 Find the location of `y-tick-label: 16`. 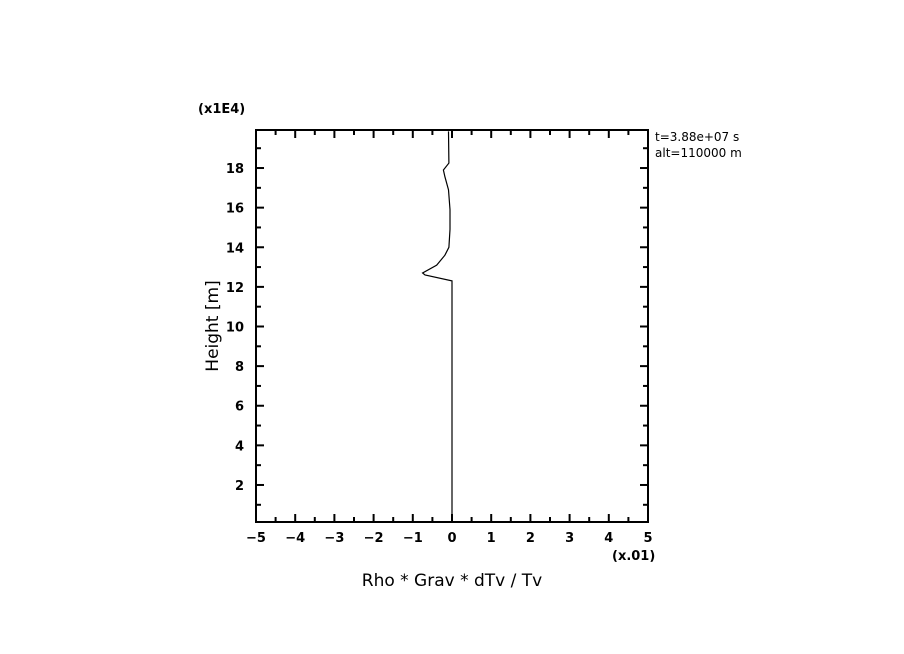

y-tick-label: 16 is located at coordinates (235, 209).